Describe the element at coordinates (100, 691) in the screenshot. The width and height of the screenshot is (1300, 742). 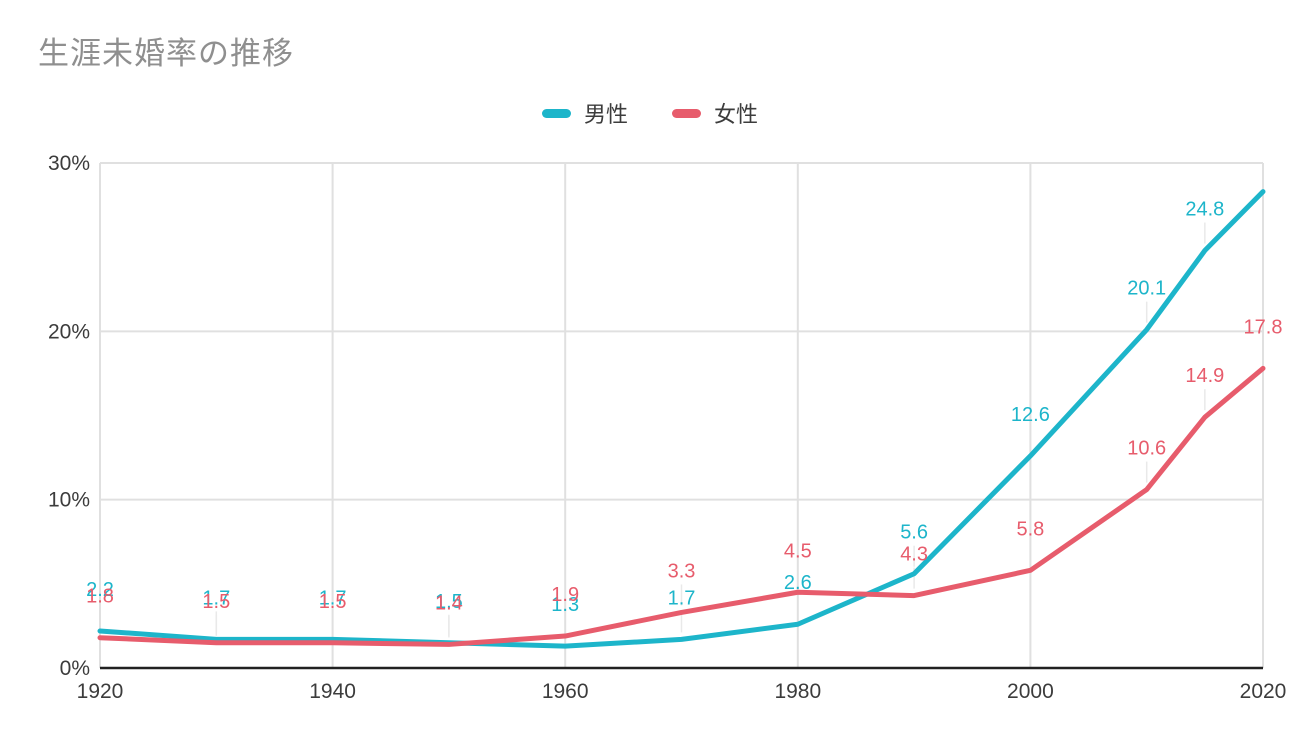
I see `x-tick-label: 1920` at that location.